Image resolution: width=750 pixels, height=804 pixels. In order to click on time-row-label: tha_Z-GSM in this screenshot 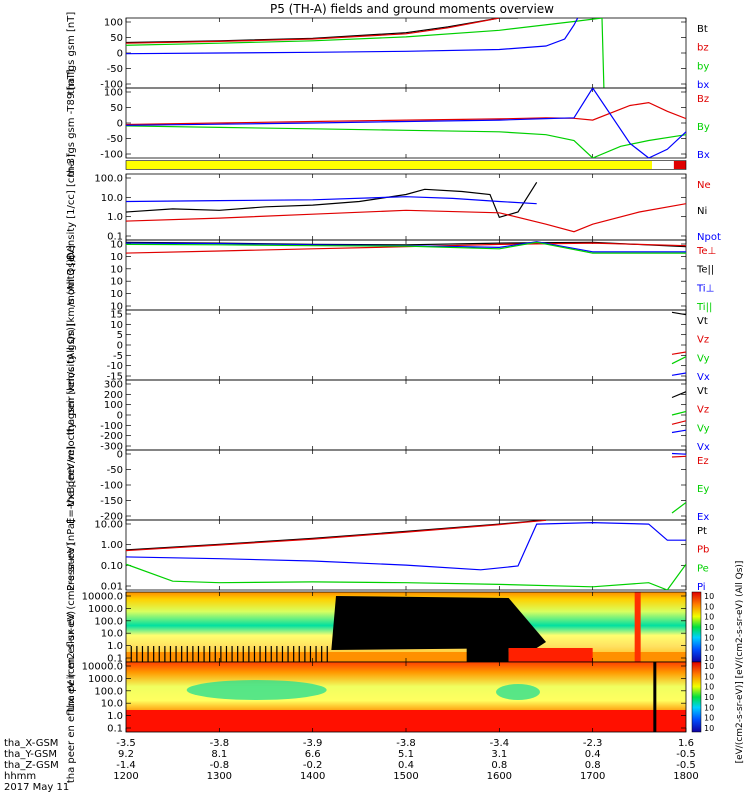, I will do `click(31, 765)`.